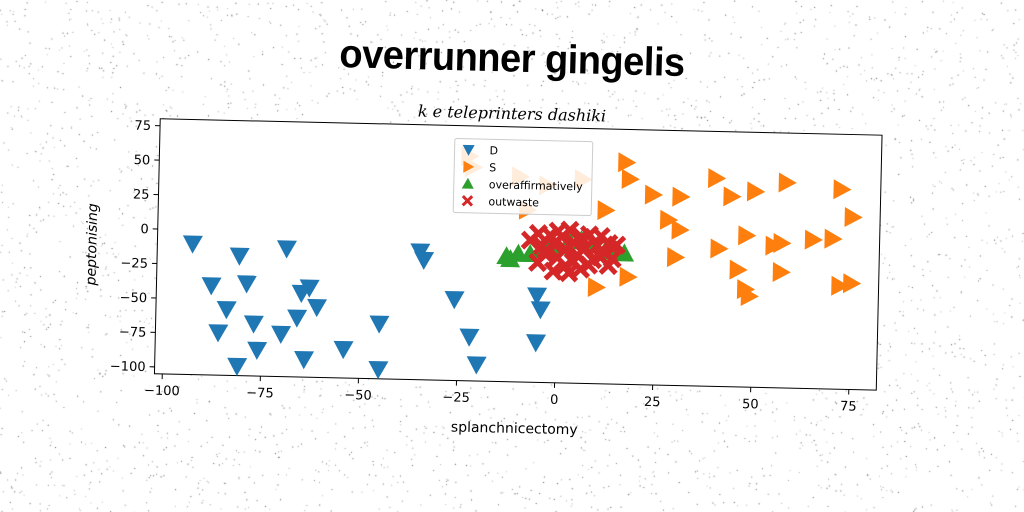 The image size is (1024, 512). What do you see at coordinates (141, 195) in the screenshot?
I see `y-tick-label: 25` at bounding box center [141, 195].